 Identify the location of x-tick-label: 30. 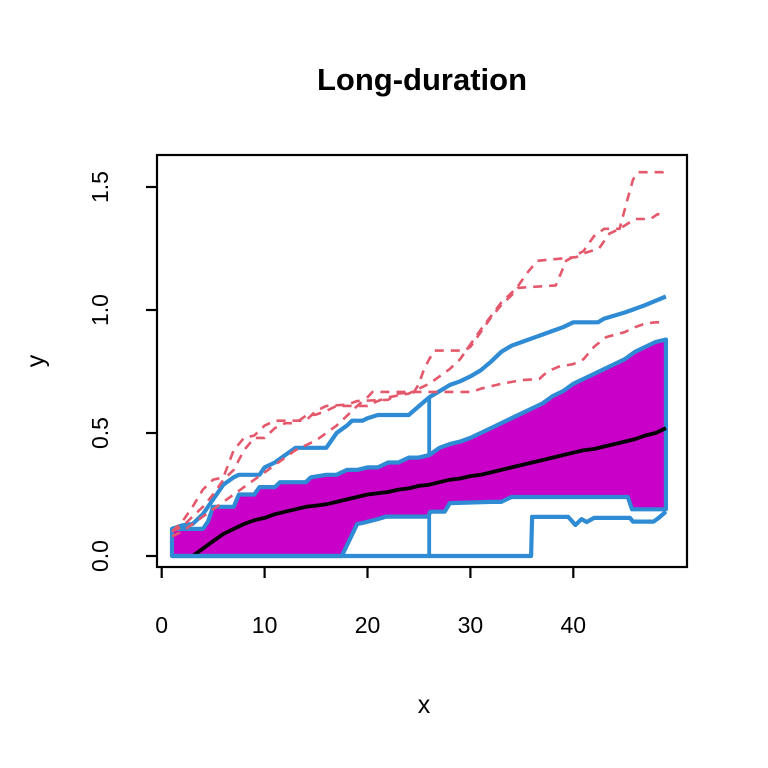
(471, 625).